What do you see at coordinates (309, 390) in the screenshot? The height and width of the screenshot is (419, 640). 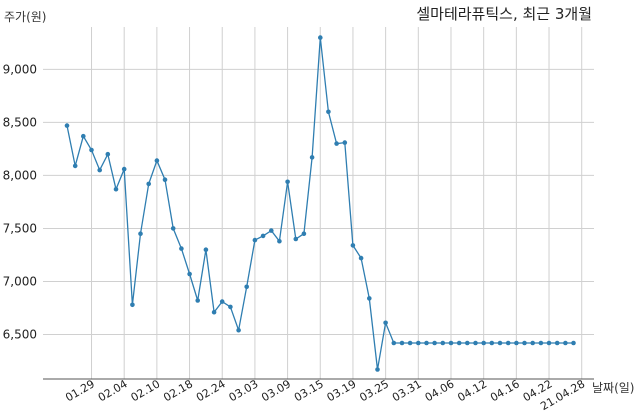 I see `x-tick-label: 03.15` at bounding box center [309, 390].